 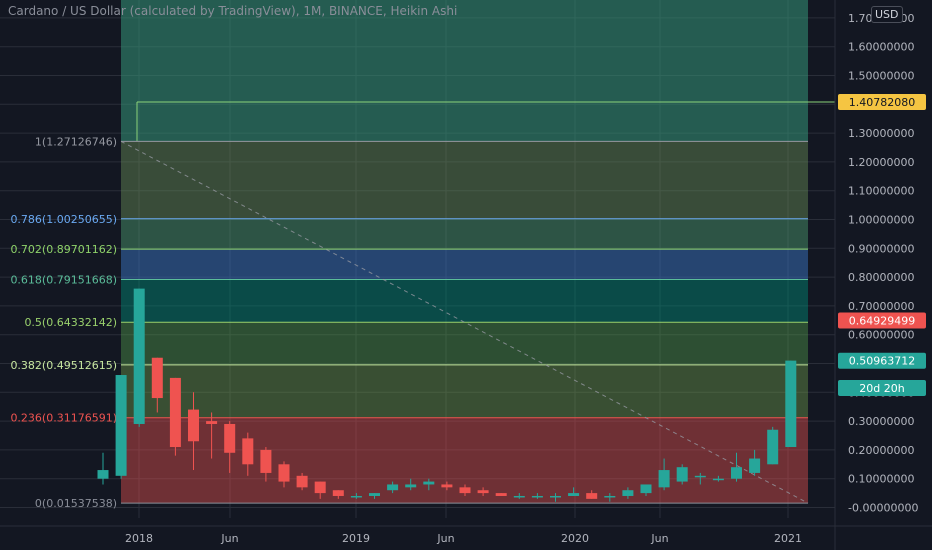 I want to click on price-label-text: 0.50963712, so click(x=882, y=361).